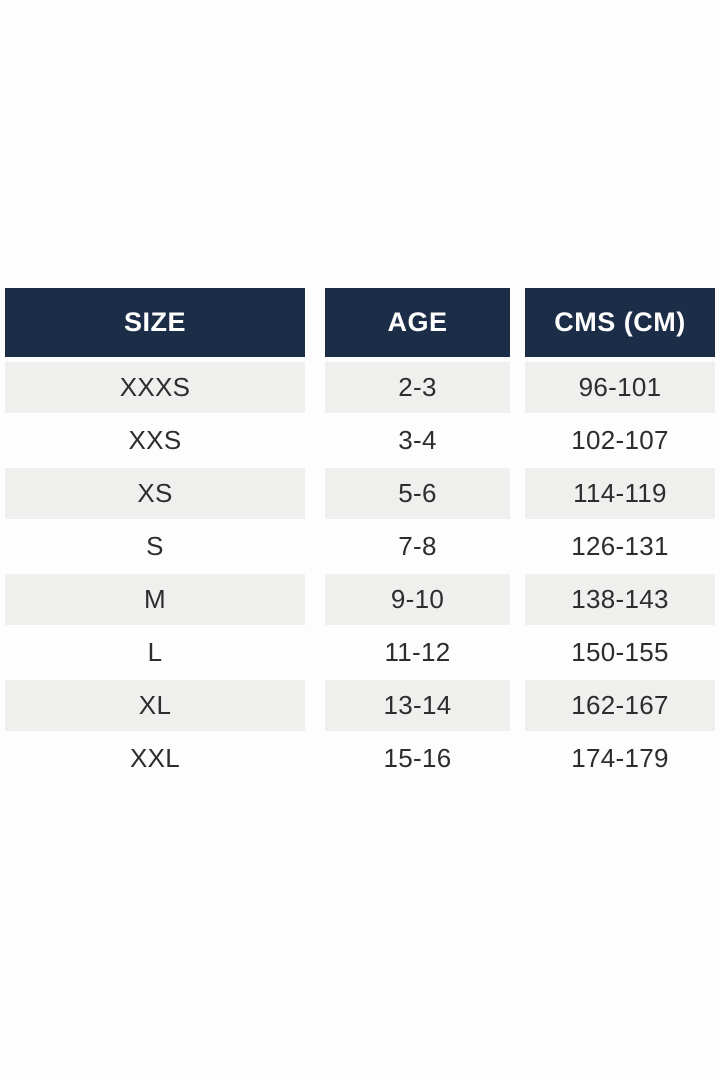 The height and width of the screenshot is (1079, 720). What do you see at coordinates (620, 322) in the screenshot?
I see `column-header-cms: CMS (CM)` at bounding box center [620, 322].